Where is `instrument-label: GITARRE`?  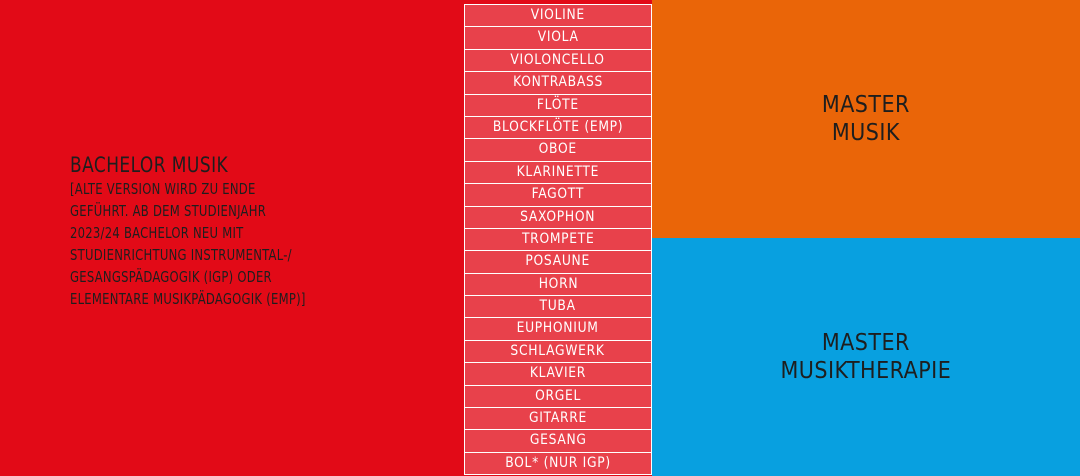
instrument-label: GITARRE is located at coordinates (557, 418).